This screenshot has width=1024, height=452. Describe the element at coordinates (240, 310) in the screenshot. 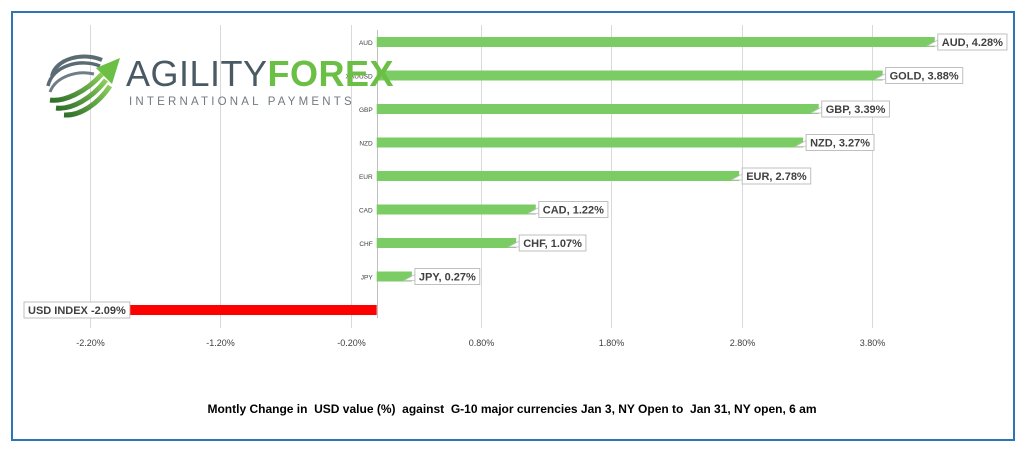

I see `bar-usd-index` at that location.